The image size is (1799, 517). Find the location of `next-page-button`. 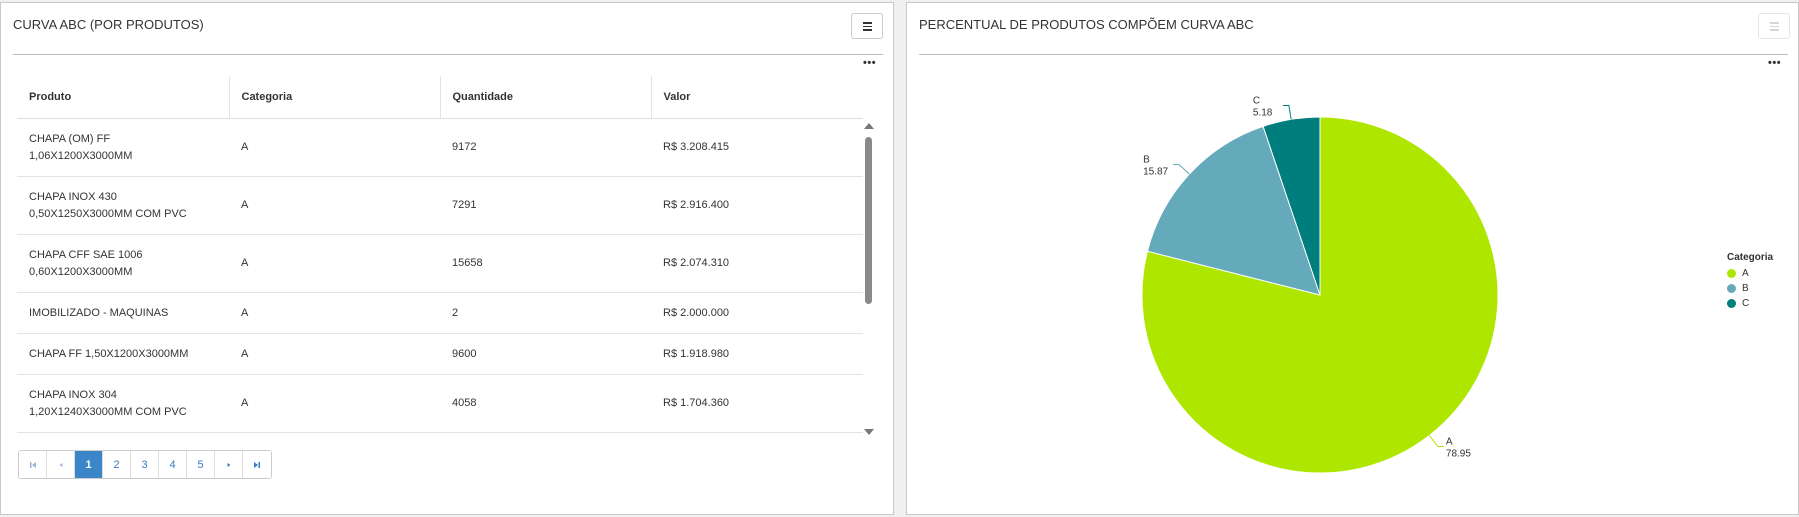

next-page-button is located at coordinates (229, 464).